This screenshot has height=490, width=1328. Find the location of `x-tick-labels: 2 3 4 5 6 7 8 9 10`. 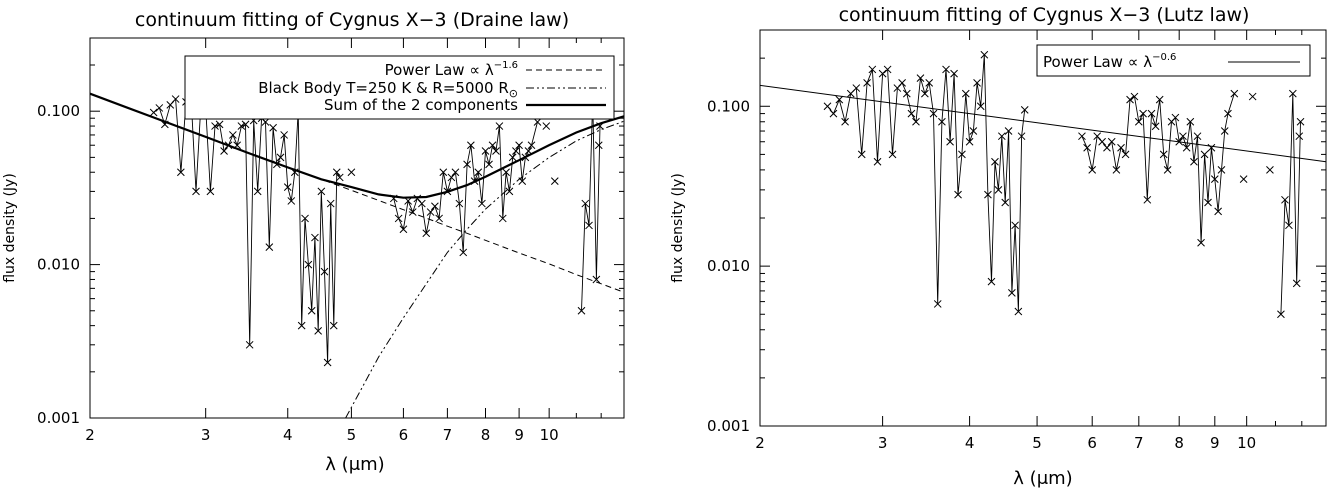

x-tick-labels: 2 3 4 5 6 7 8 9 10 is located at coordinates (1005, 443).